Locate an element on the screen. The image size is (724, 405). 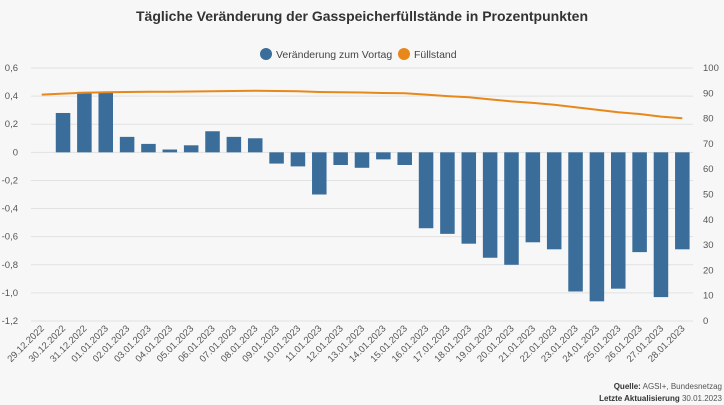
fill-level-line is located at coordinates (362, 104).